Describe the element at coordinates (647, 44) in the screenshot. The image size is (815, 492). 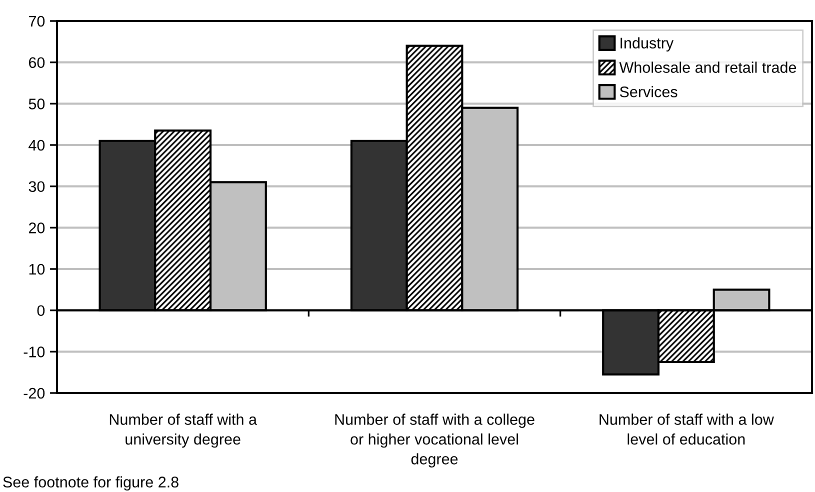
I see `legend-label: Industry` at that location.